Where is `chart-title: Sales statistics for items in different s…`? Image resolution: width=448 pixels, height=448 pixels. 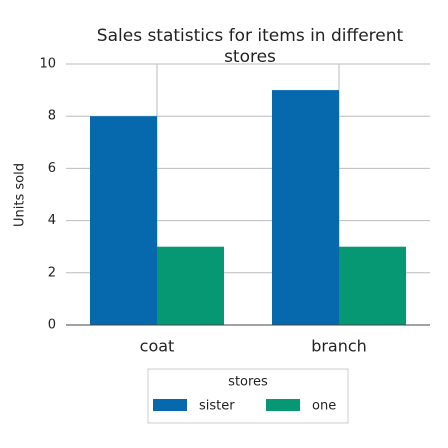
chart-title: Sales statistics for items in different s… is located at coordinates (250, 46).